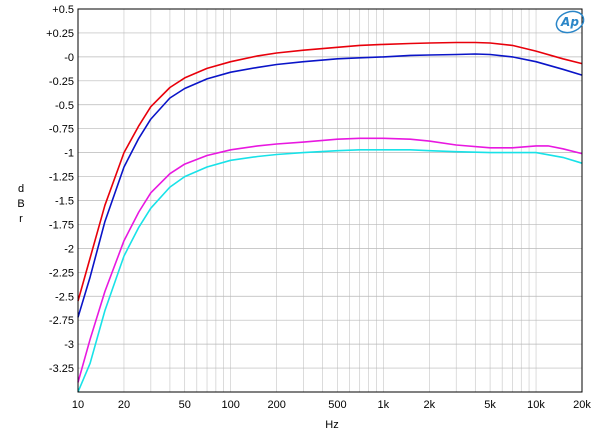 This screenshot has height=439, width=600. I want to click on x-tick-labels: 10 20 50 100 200 500 1k 2k 5k 10k 20k, so click(331, 405).